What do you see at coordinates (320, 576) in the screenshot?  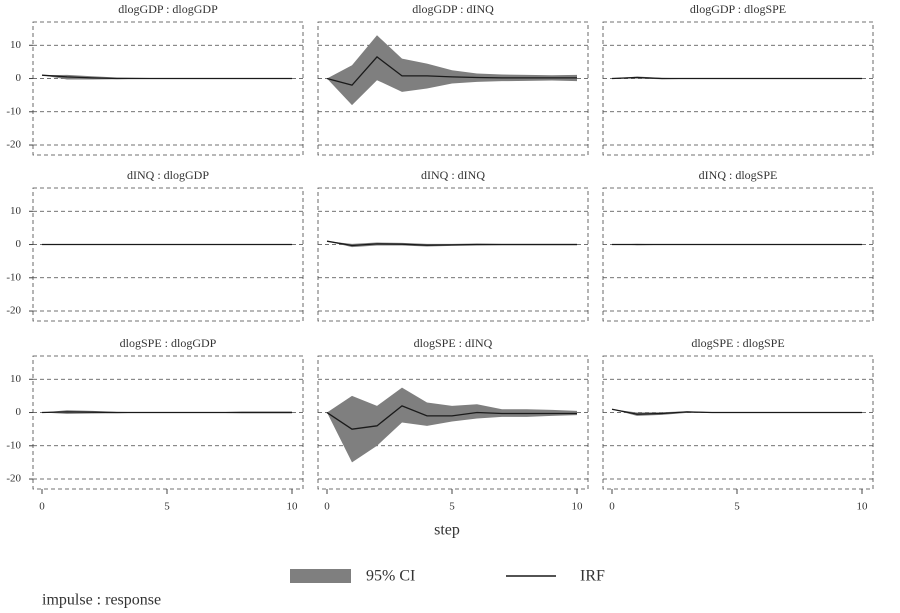 I see `legend-swatch` at bounding box center [320, 576].